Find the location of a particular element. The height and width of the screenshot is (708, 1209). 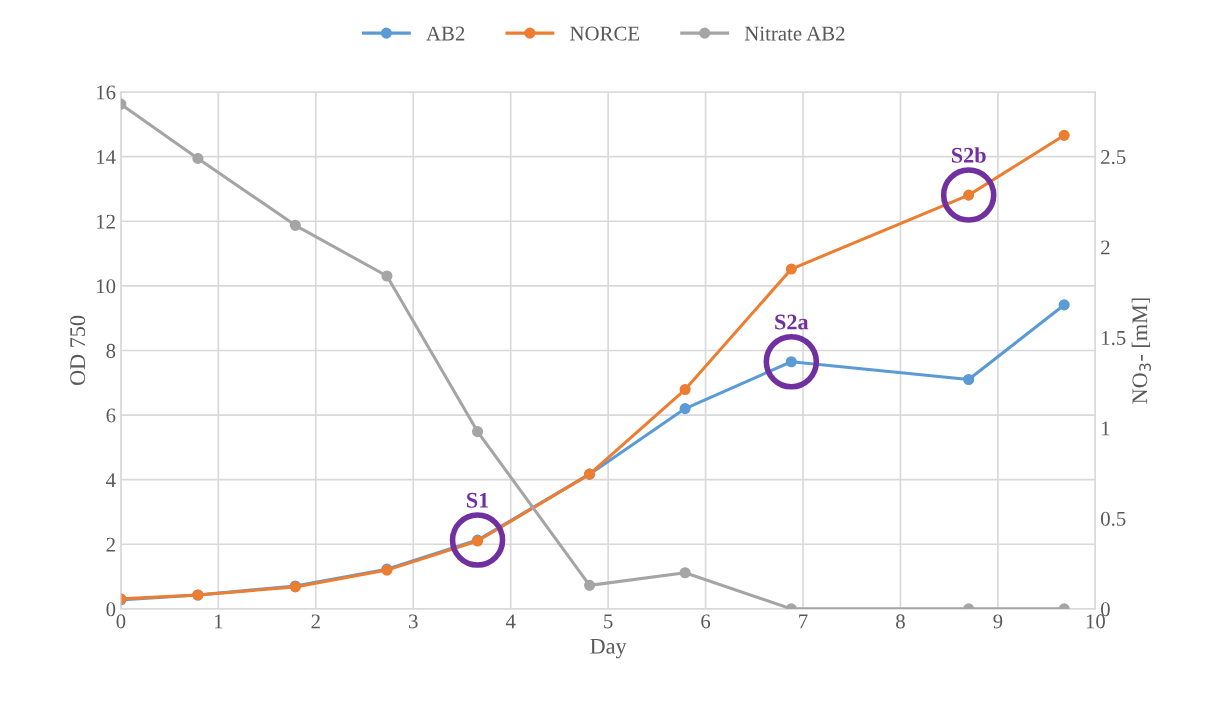

legend-label: NORCE is located at coordinates (605, 33).